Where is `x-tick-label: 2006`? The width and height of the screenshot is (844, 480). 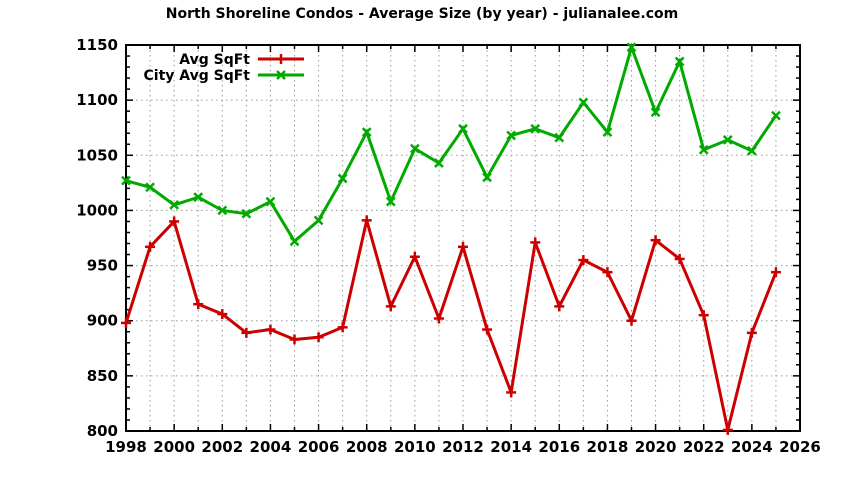 x-tick-label: 2006 is located at coordinates (319, 447).